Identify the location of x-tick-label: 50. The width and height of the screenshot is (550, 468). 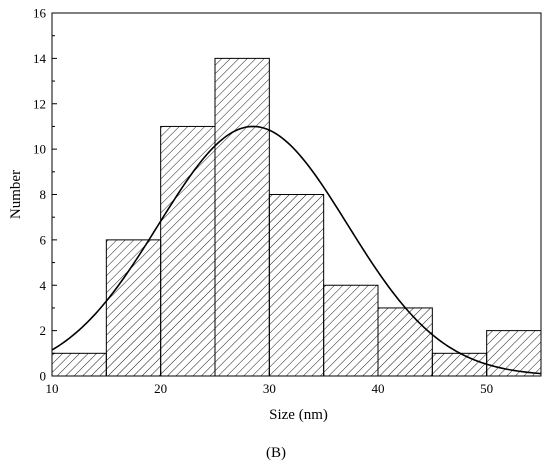
(486, 388).